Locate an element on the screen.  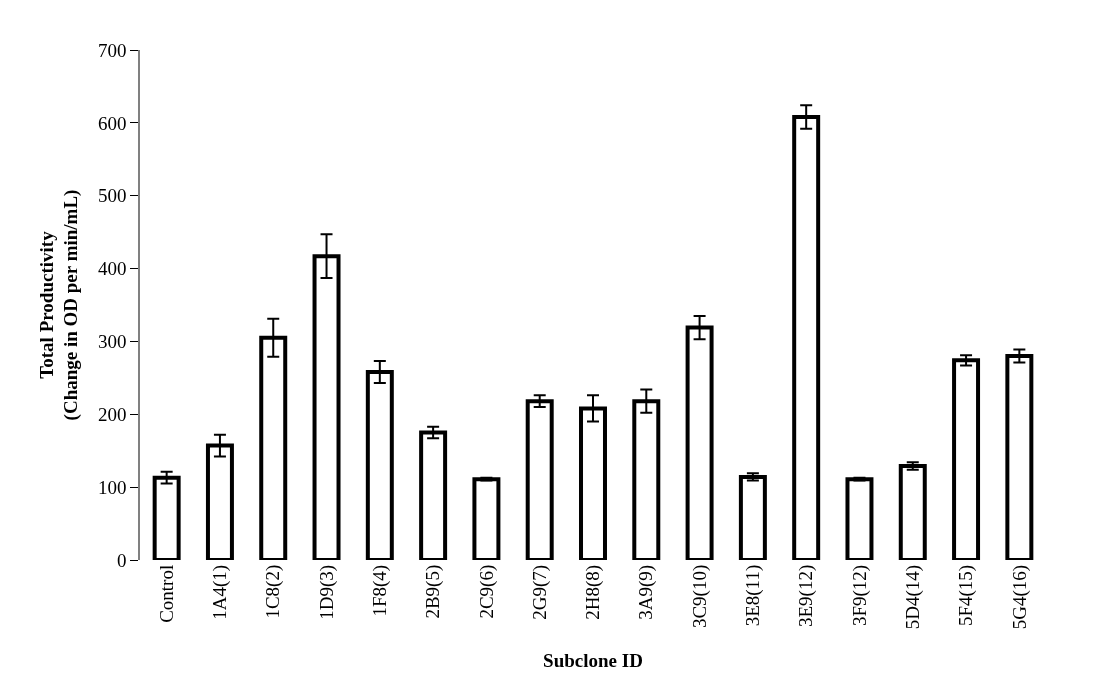
x-tick-label: 3A9(9) is located at coordinates (646, 592).